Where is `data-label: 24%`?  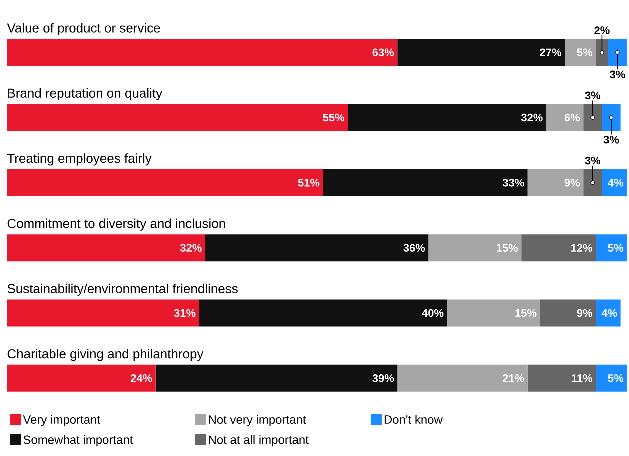 data-label: 24% is located at coordinates (141, 378).